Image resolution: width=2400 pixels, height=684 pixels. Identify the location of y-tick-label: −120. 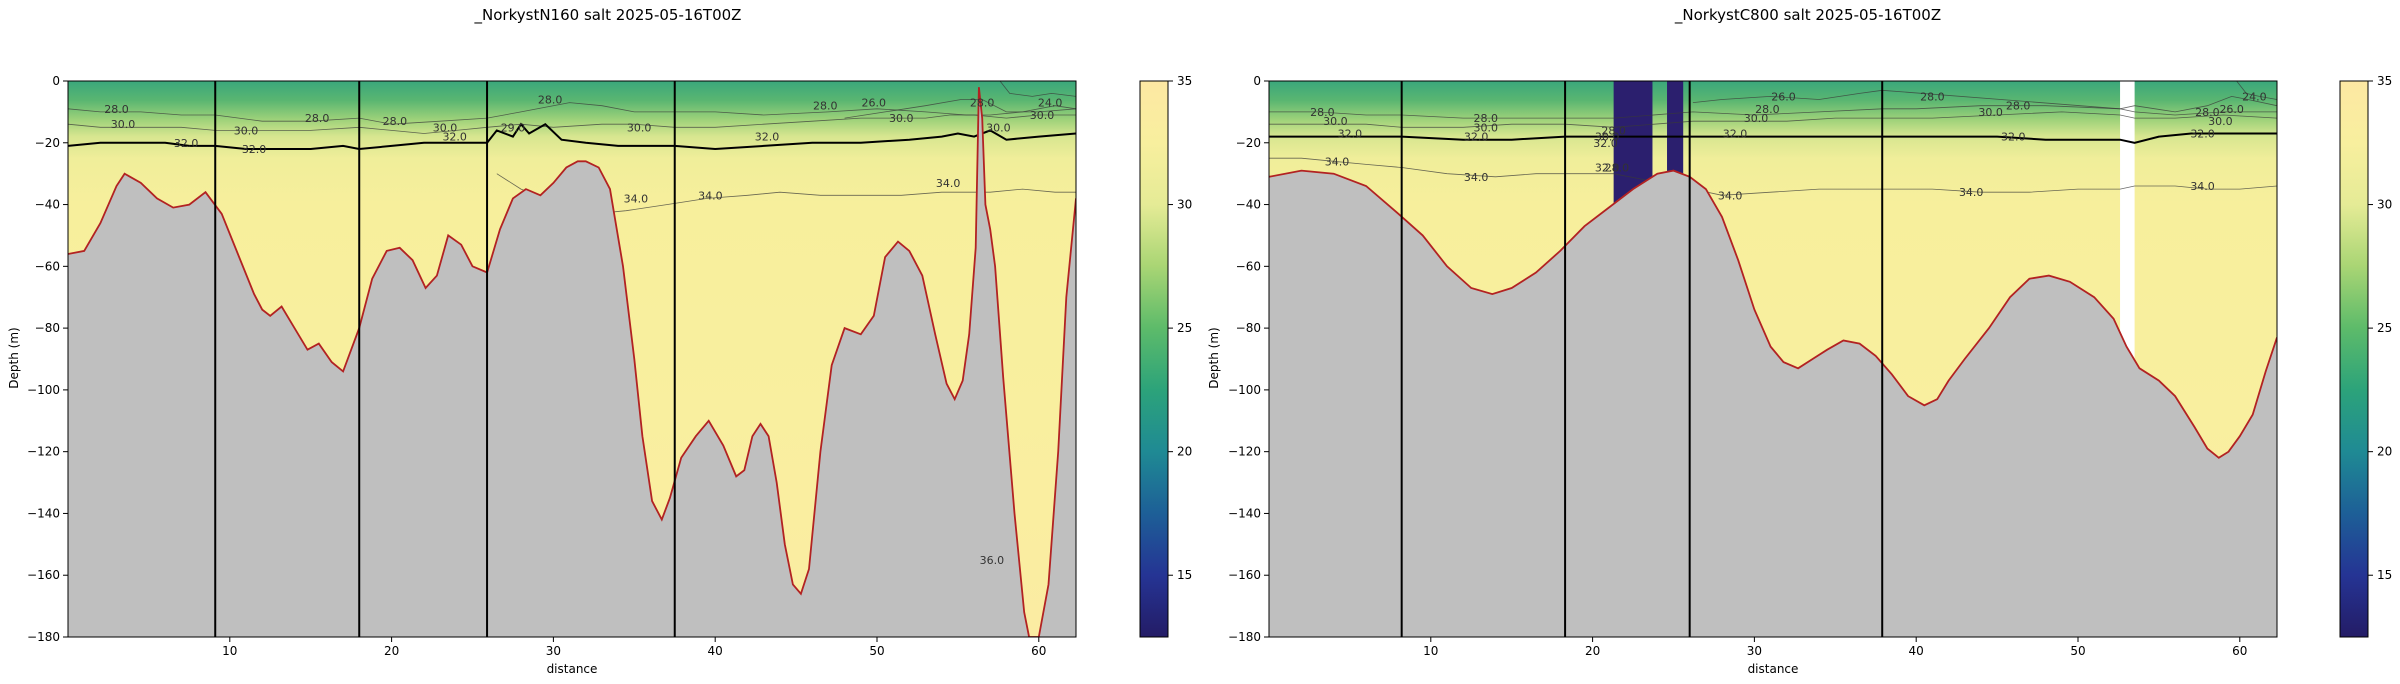
(1244, 452).